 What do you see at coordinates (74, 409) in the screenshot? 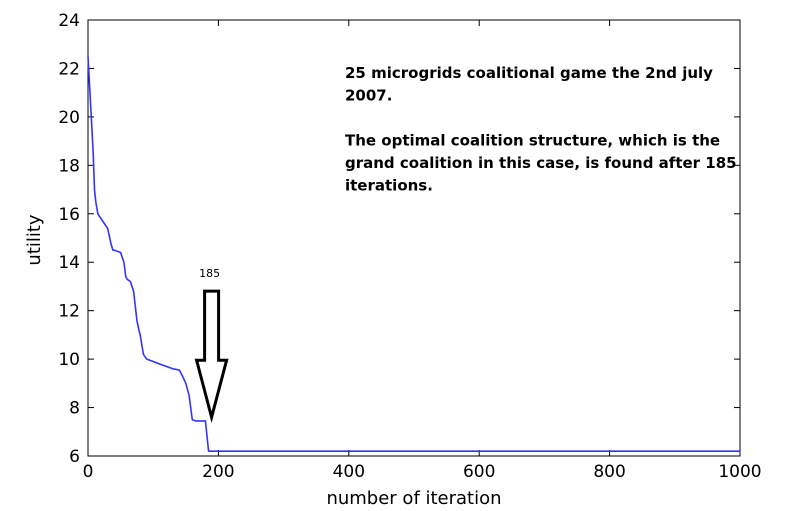
I see `y-tick-label: 8` at bounding box center [74, 409].